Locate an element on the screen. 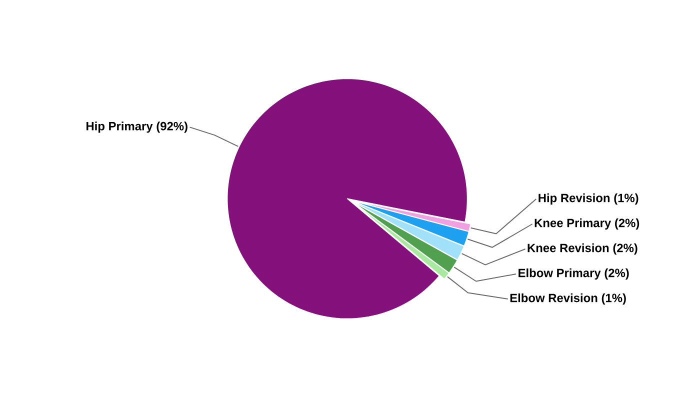 The height and width of the screenshot is (400, 700). slice-label: Elbow Revision is located at coordinates (554, 297).